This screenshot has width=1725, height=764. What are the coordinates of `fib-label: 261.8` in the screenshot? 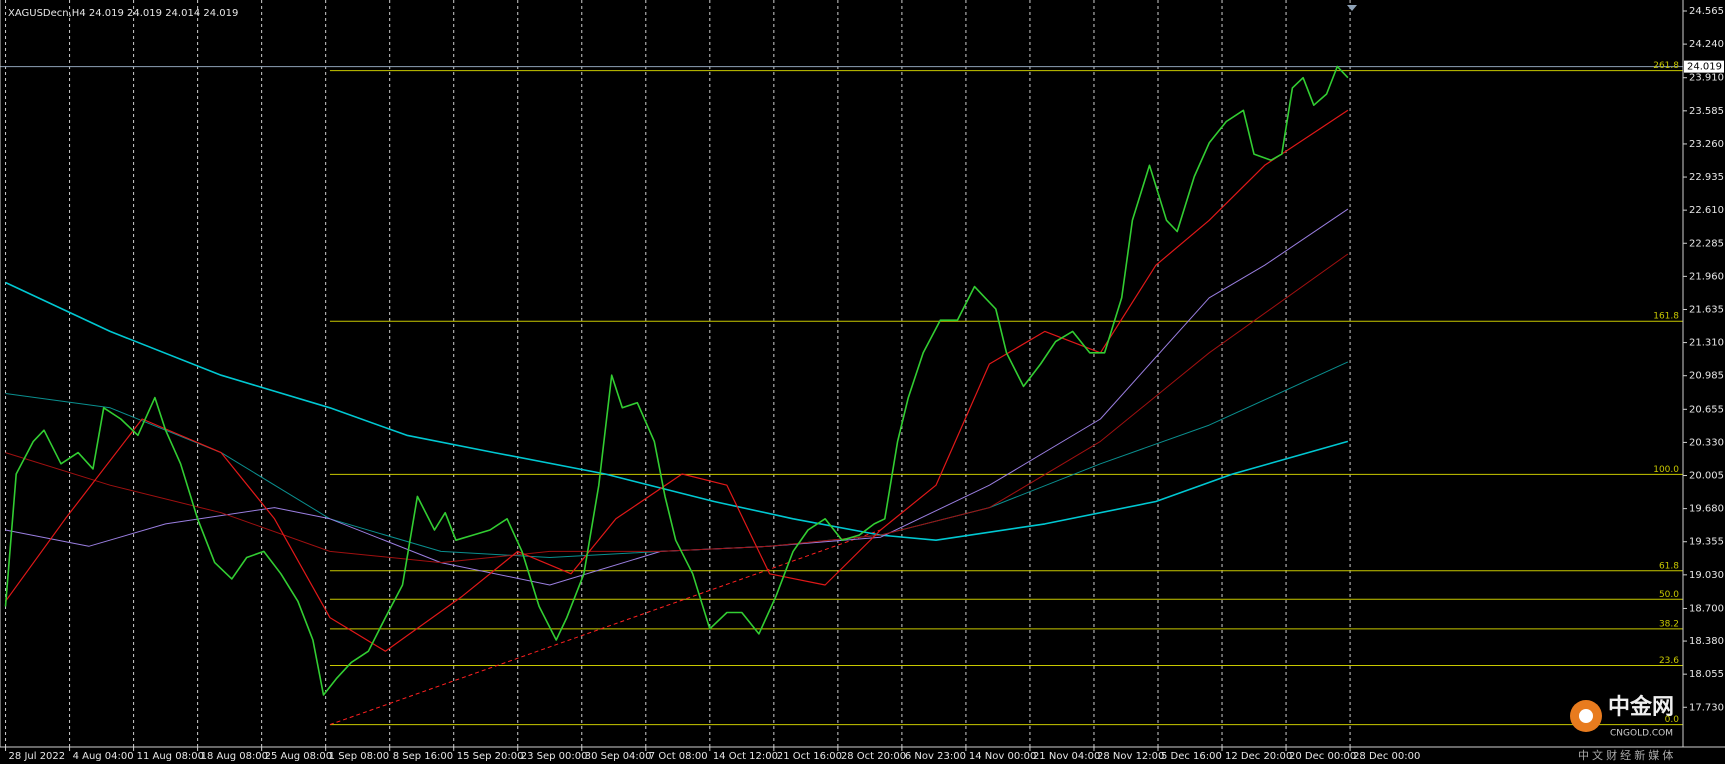 It's located at (1666, 66).